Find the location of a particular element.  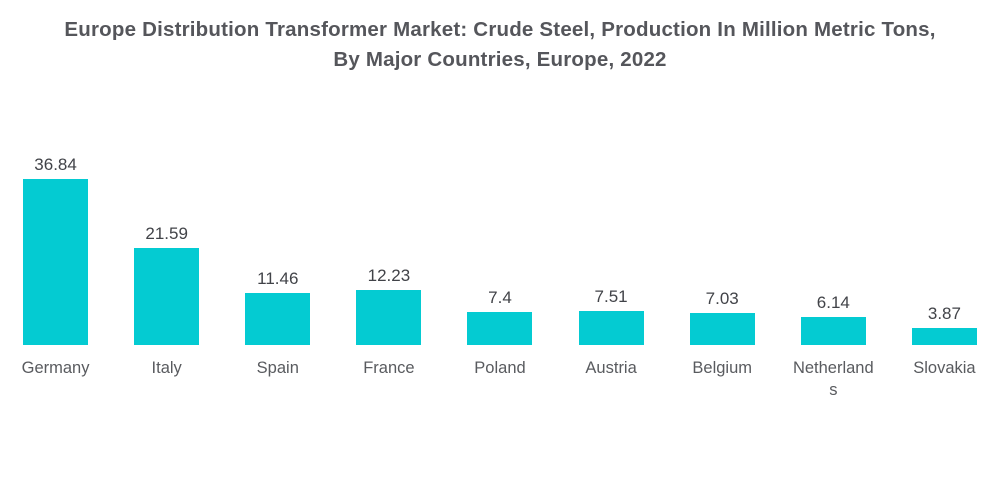

category-label: Spain is located at coordinates (277, 368).